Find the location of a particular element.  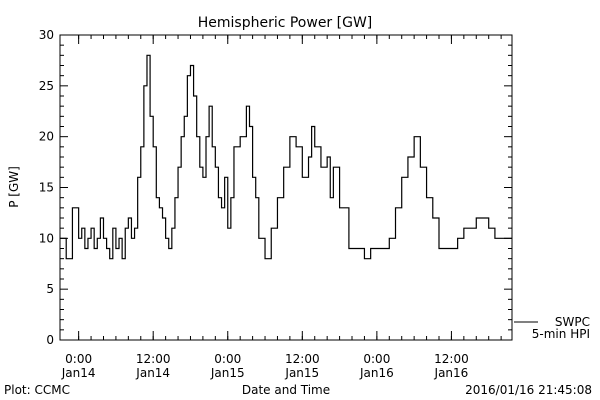

legend-entry: SWPC is located at coordinates (572, 322).